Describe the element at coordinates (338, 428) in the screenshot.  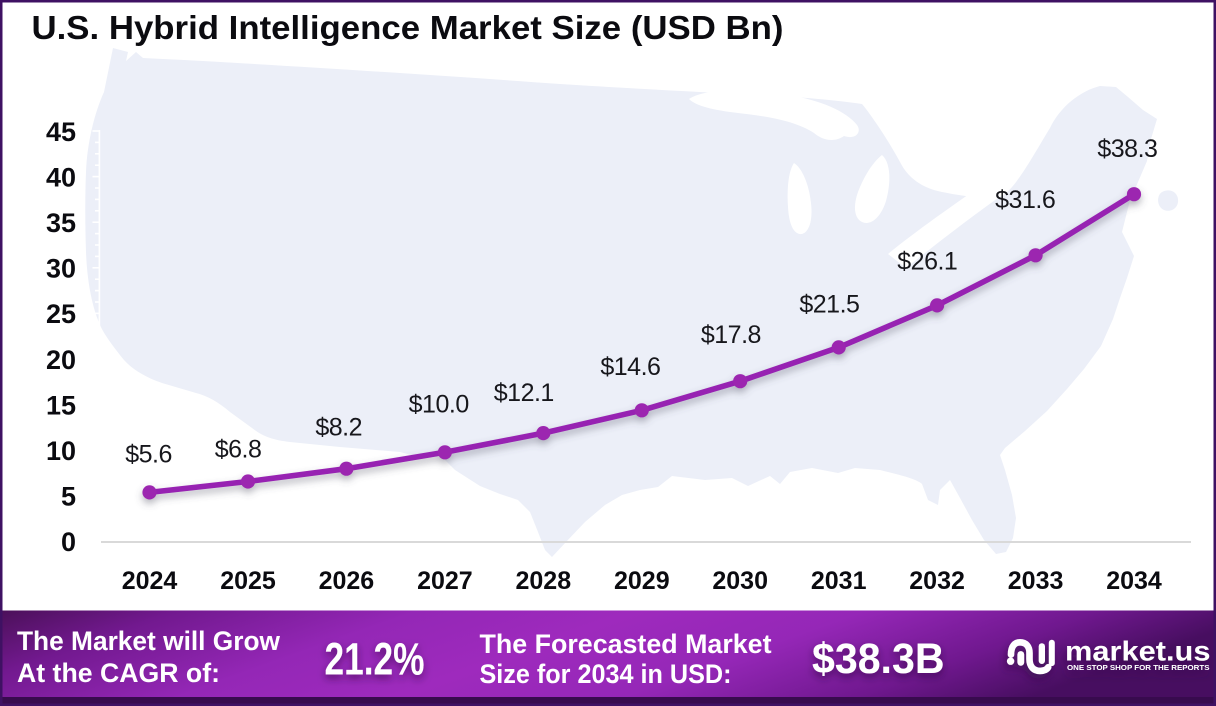
I see `svg-text: $8.2` at that location.